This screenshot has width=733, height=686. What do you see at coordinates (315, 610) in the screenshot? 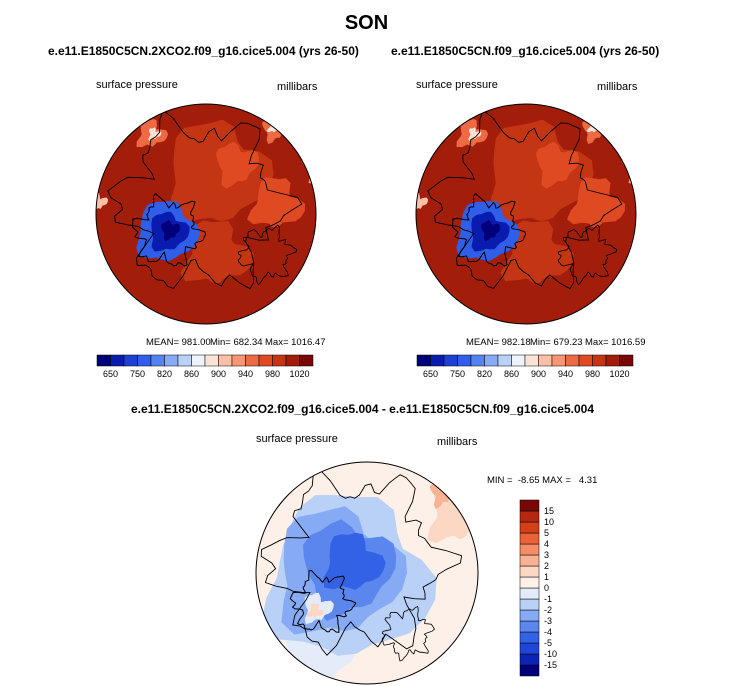
I see `diff-greenland-pos` at bounding box center [315, 610].